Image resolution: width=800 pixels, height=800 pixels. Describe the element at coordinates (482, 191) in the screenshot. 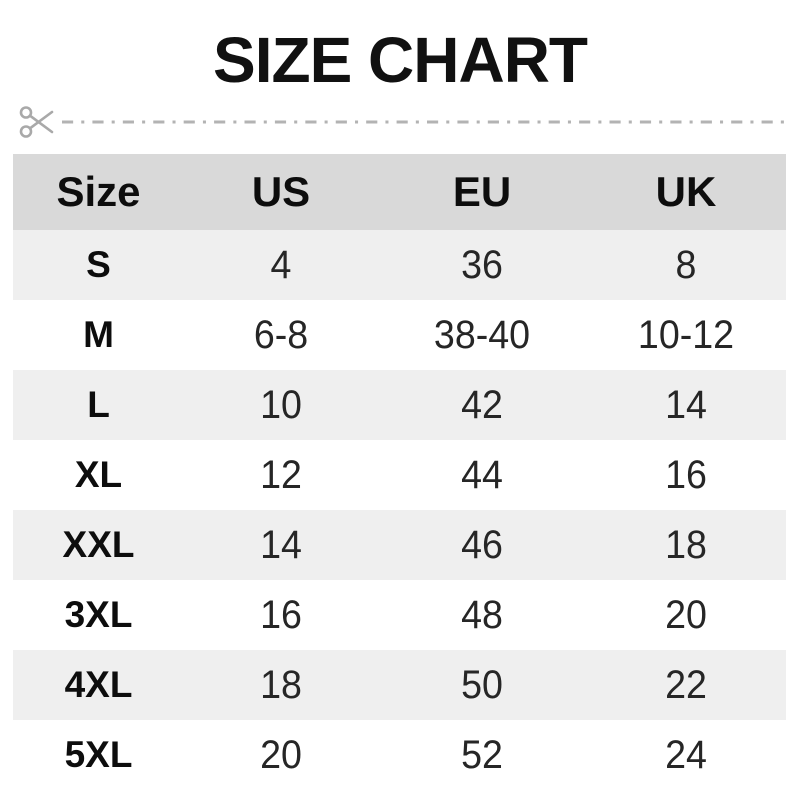

I see `header-cell-eu: EU` at that location.